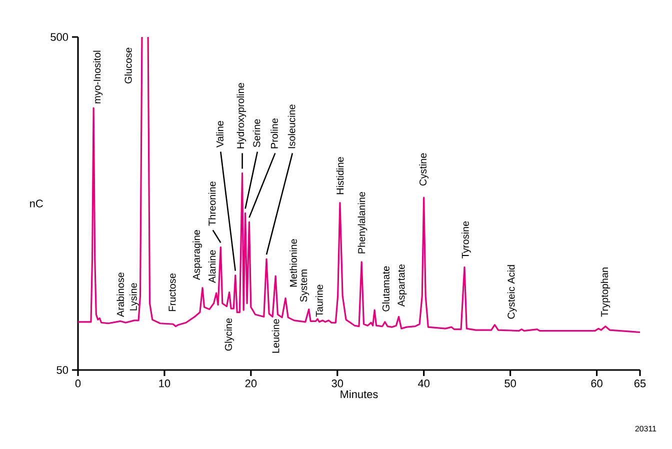 This screenshot has height=449, width=672. Describe the element at coordinates (319, 300) in the screenshot. I see `annotation: Taurine` at that location.